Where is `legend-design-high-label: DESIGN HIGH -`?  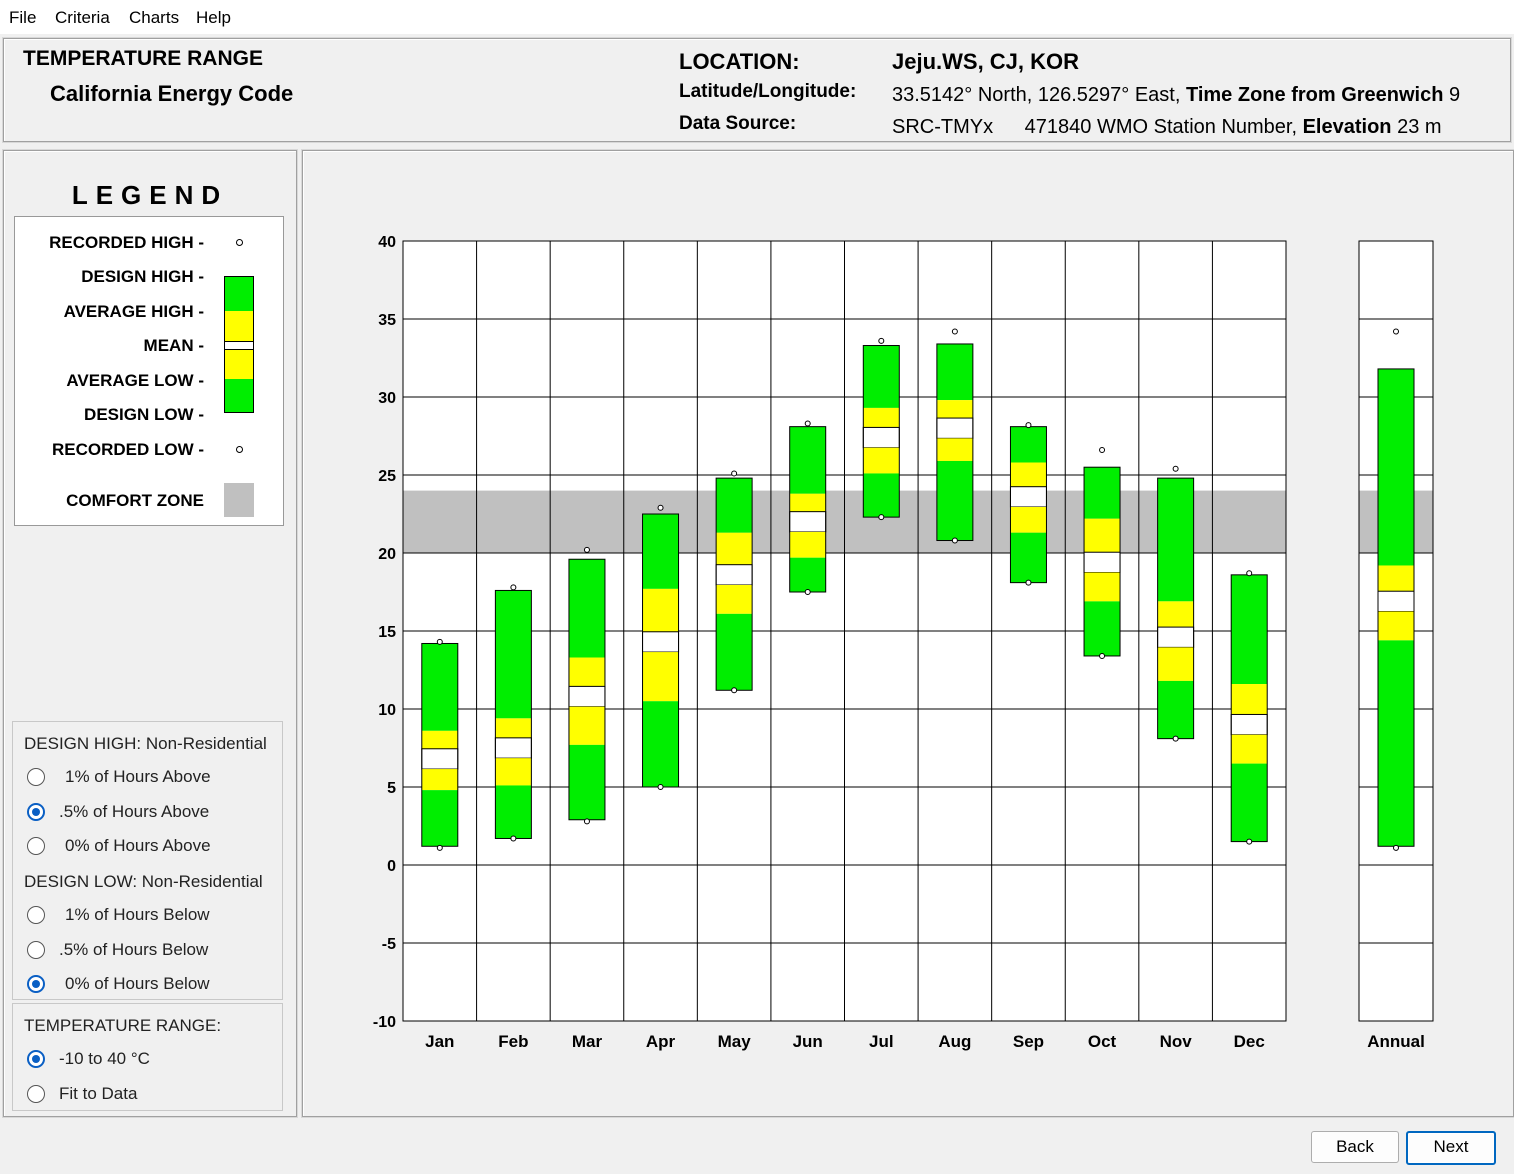
legend-design-high-label: DESIGN HIGH - is located at coordinates (142, 276).